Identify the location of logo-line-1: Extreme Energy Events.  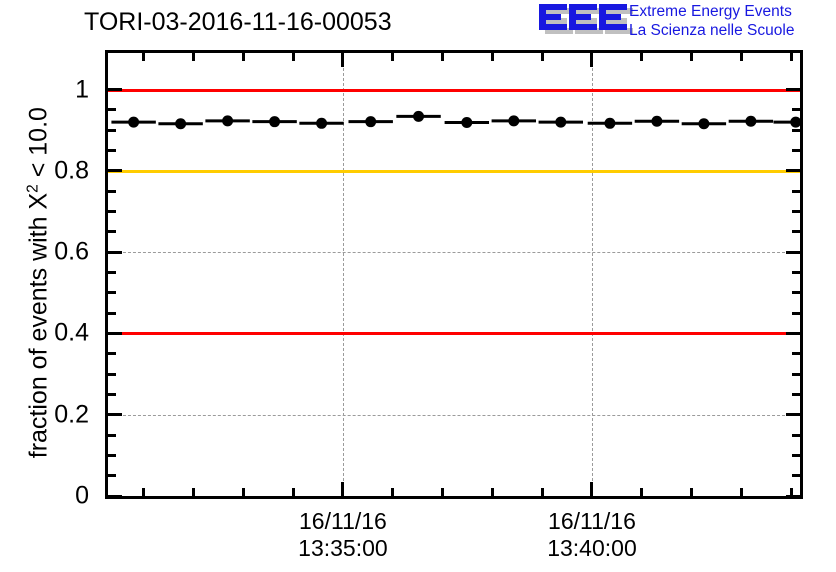
(710, 11).